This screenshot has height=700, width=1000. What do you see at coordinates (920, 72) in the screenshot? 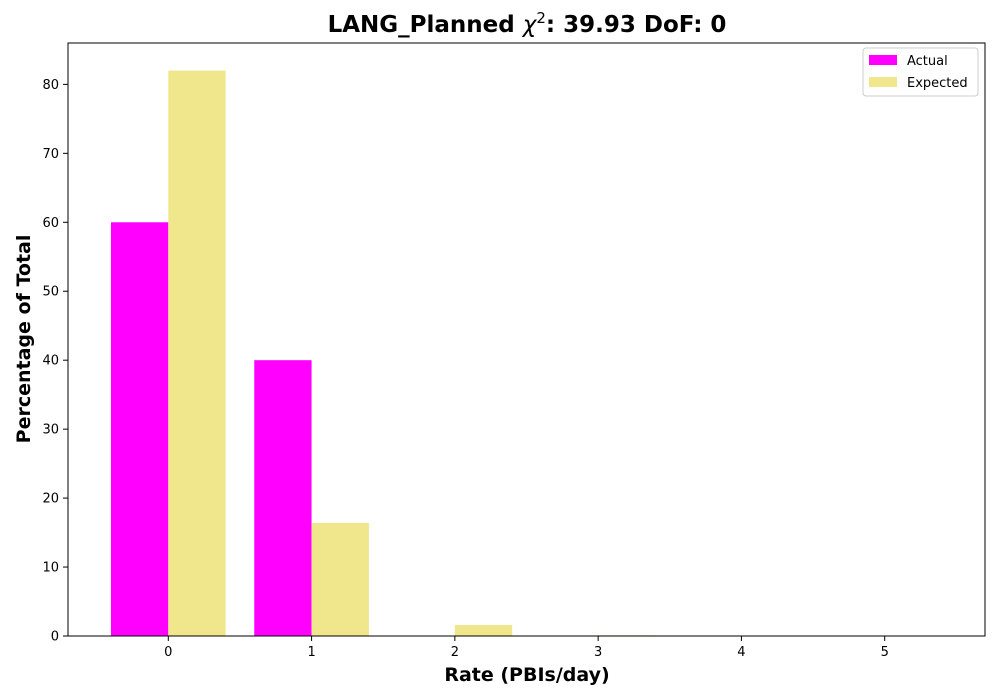
I see `legend: Actual Expected` at bounding box center [920, 72].